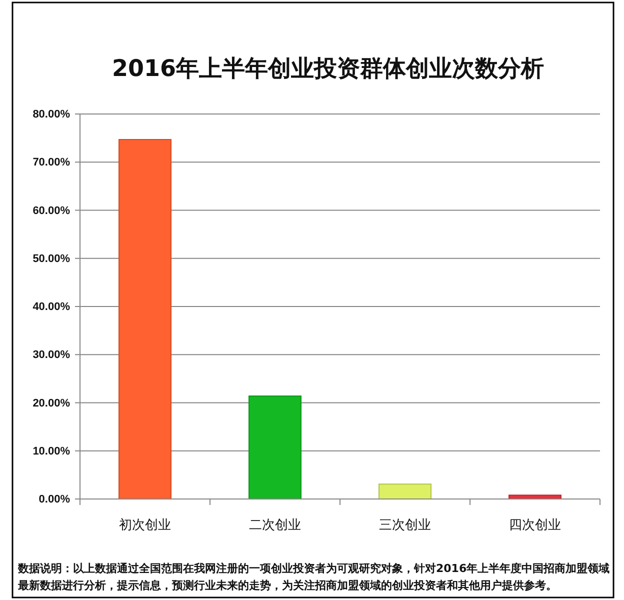 The image size is (624, 600). What do you see at coordinates (51, 114) in the screenshot?
I see `y-tick-label: 80.00%` at bounding box center [51, 114].